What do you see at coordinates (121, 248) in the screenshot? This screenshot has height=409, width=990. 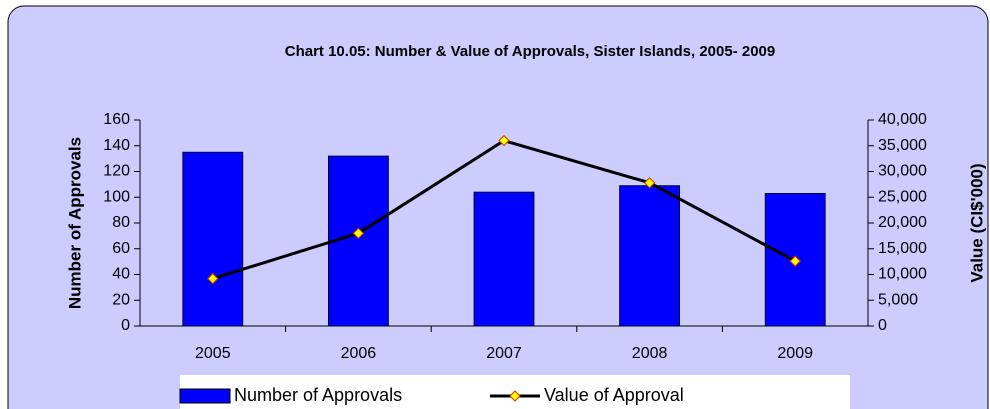 I see `y-tick-label: 60` at bounding box center [121, 248].